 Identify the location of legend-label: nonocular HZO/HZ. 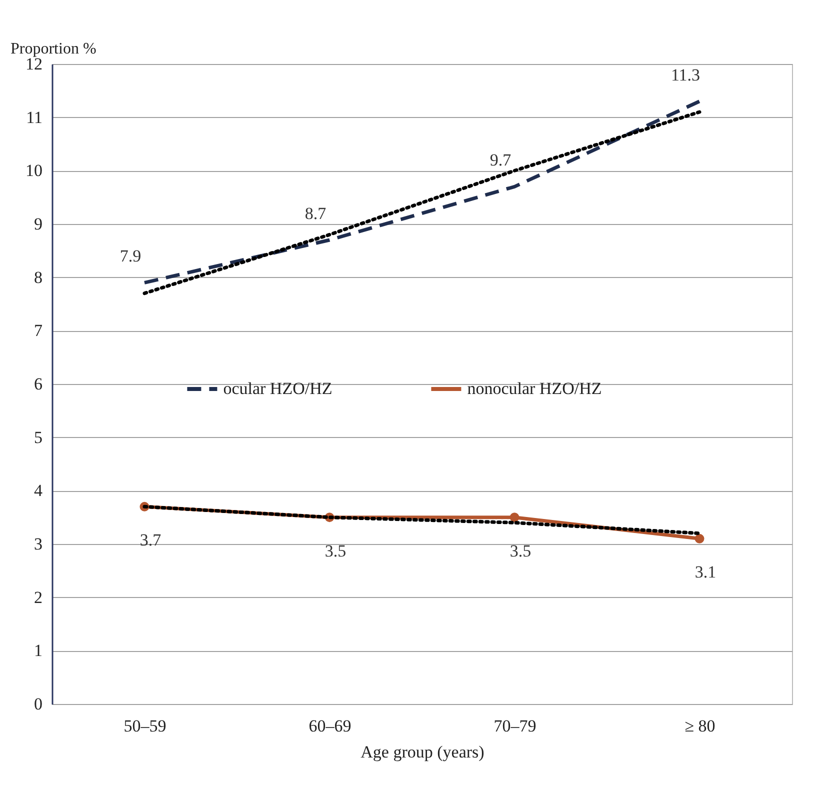
(534, 388).